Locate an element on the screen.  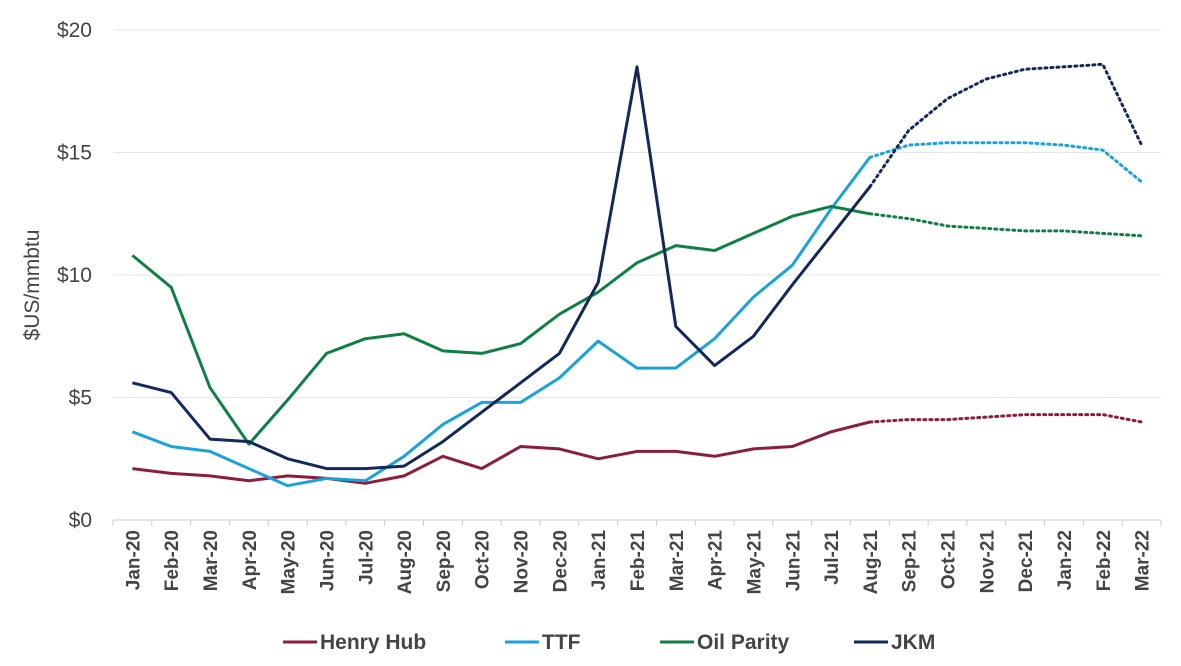
x-tick-label: Jan-22 is located at coordinates (1065, 560).